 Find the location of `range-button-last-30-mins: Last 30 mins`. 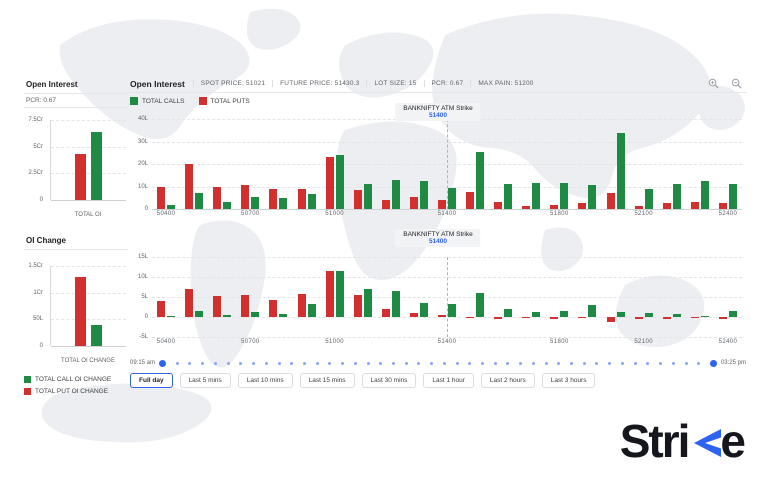

range-button-last-30-mins: Last 30 mins is located at coordinates (389, 380).